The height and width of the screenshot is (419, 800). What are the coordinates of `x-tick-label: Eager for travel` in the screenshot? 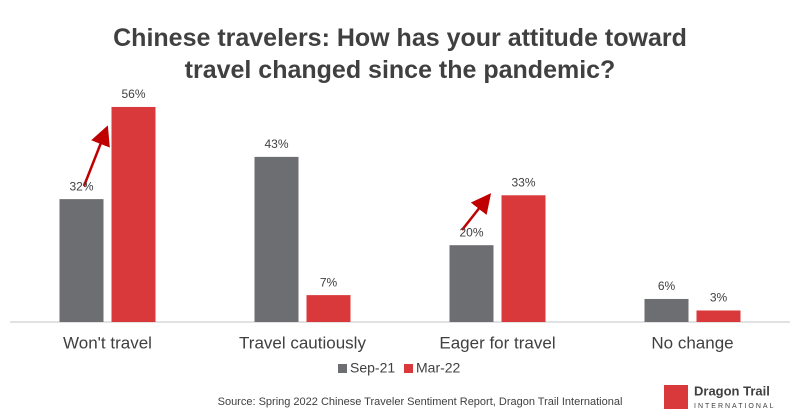 It's located at (497, 342).